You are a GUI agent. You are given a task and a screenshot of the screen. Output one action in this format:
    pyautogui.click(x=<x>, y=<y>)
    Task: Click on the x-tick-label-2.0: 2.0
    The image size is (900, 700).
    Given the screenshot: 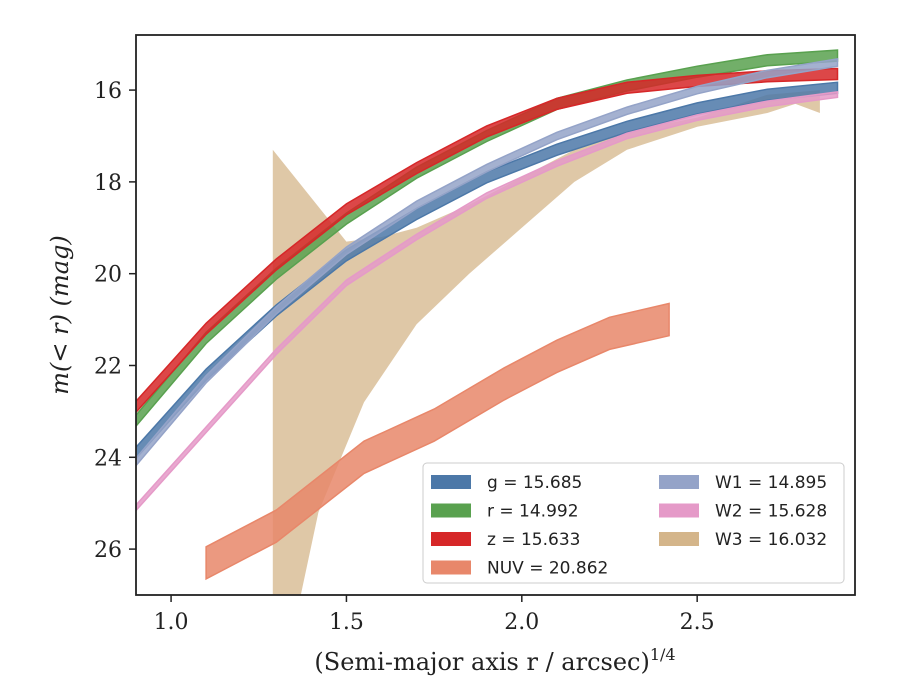 What is the action you would take?
    pyautogui.click(x=521, y=622)
    